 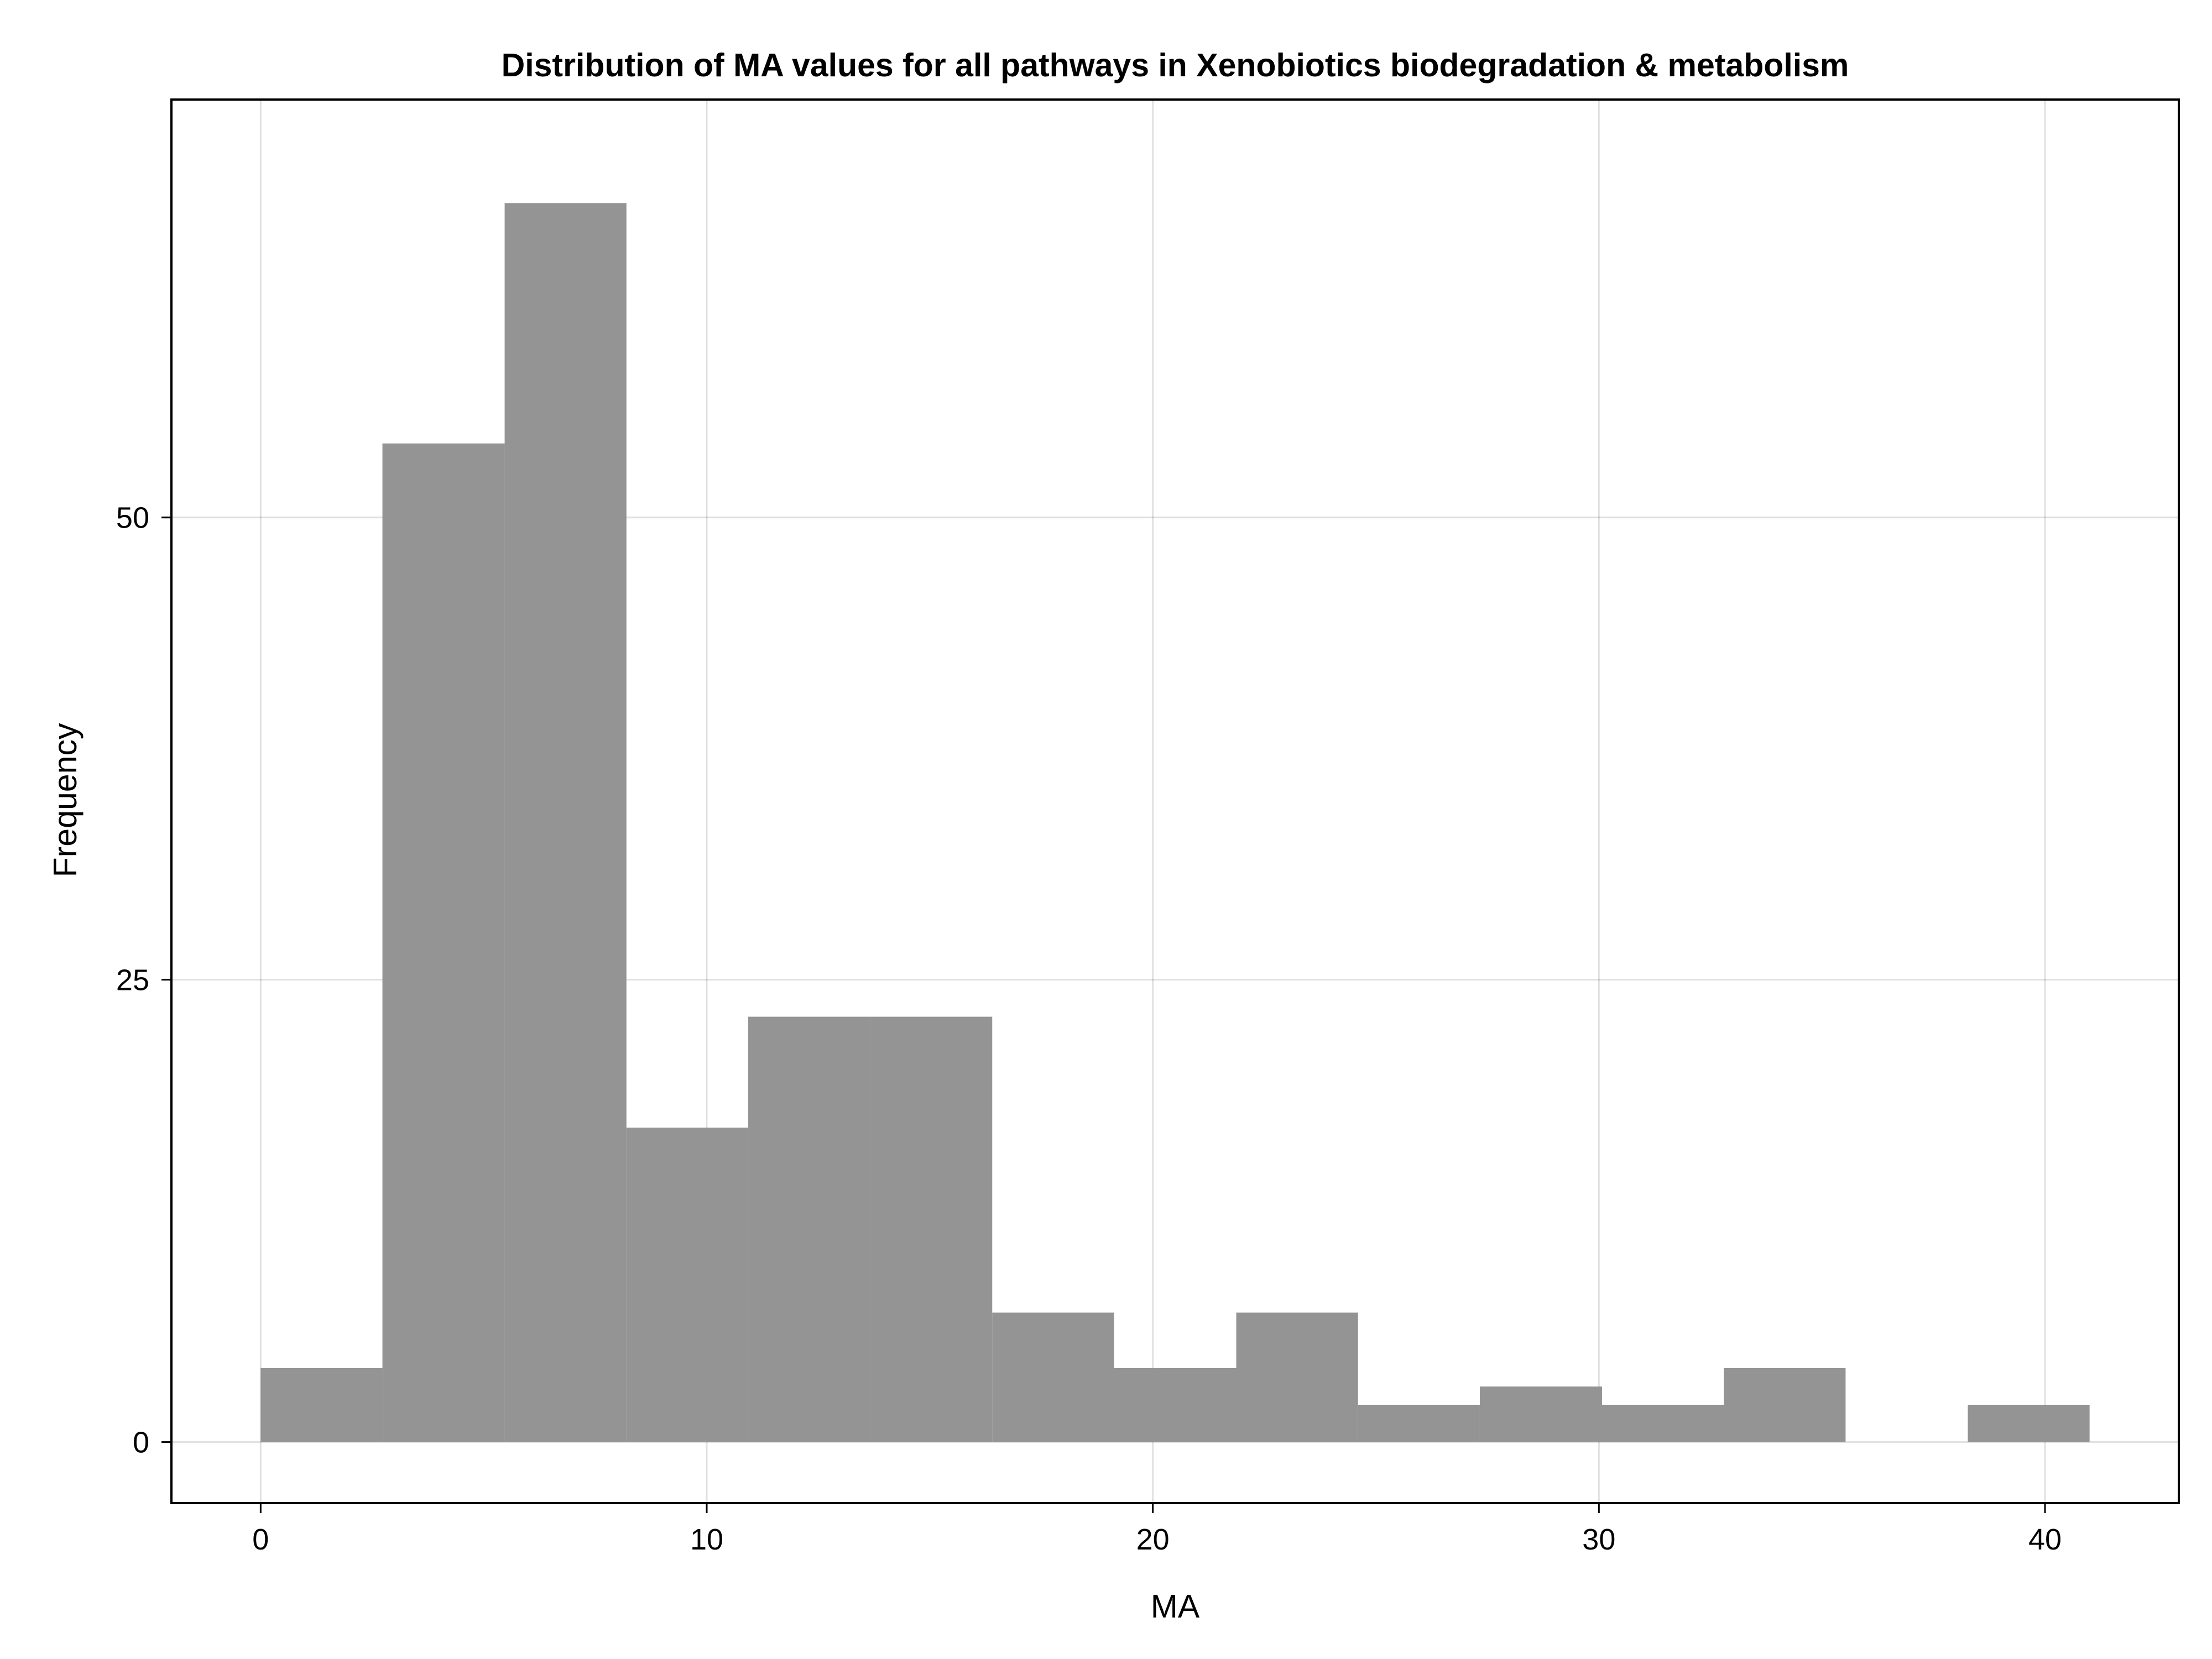 I want to click on x-axis-label: MA, so click(x=1176, y=1606).